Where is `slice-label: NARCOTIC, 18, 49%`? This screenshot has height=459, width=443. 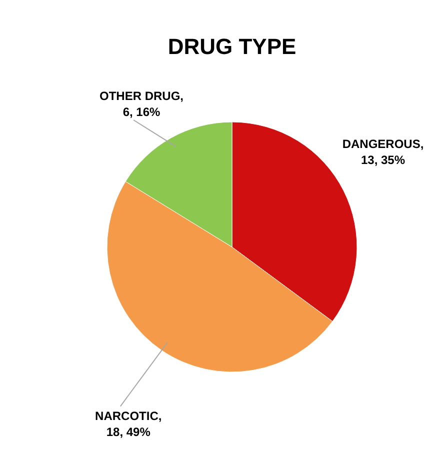 slice-label: NARCOTIC, 18, 49% is located at coordinates (128, 424).